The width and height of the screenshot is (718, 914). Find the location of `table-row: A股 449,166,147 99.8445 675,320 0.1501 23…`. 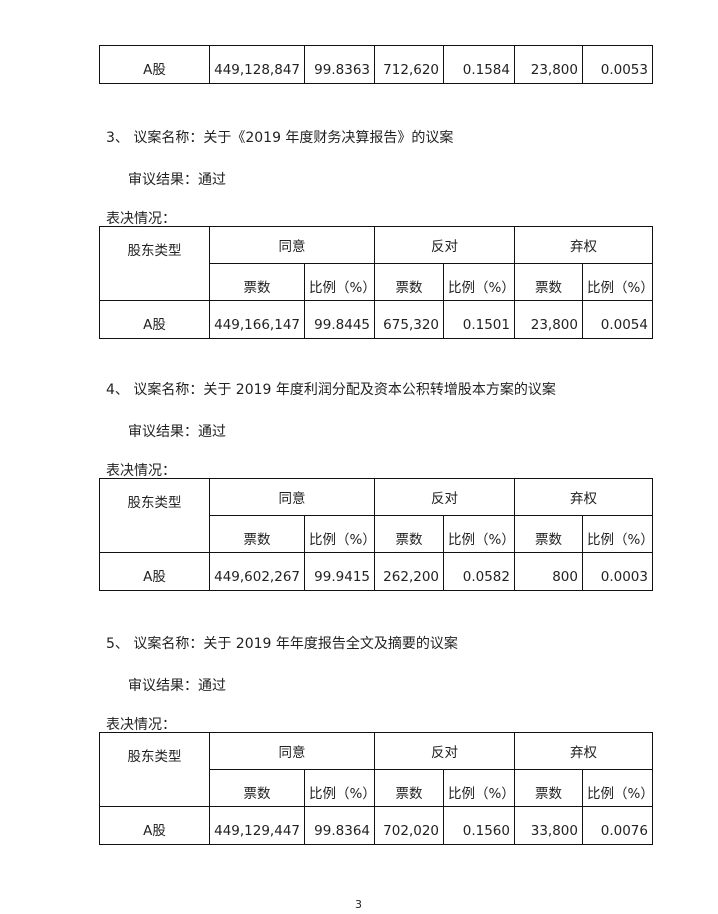

table-row: A股 449,166,147 99.8445 675,320 0.1501 23… is located at coordinates (376, 319).